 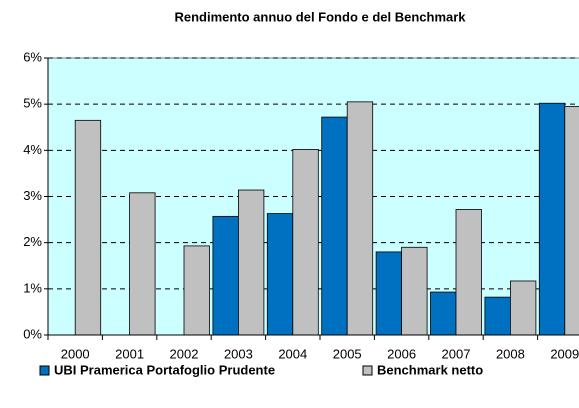 What do you see at coordinates (32, 195) in the screenshot?
I see `y-tick-label: 3%` at bounding box center [32, 195].